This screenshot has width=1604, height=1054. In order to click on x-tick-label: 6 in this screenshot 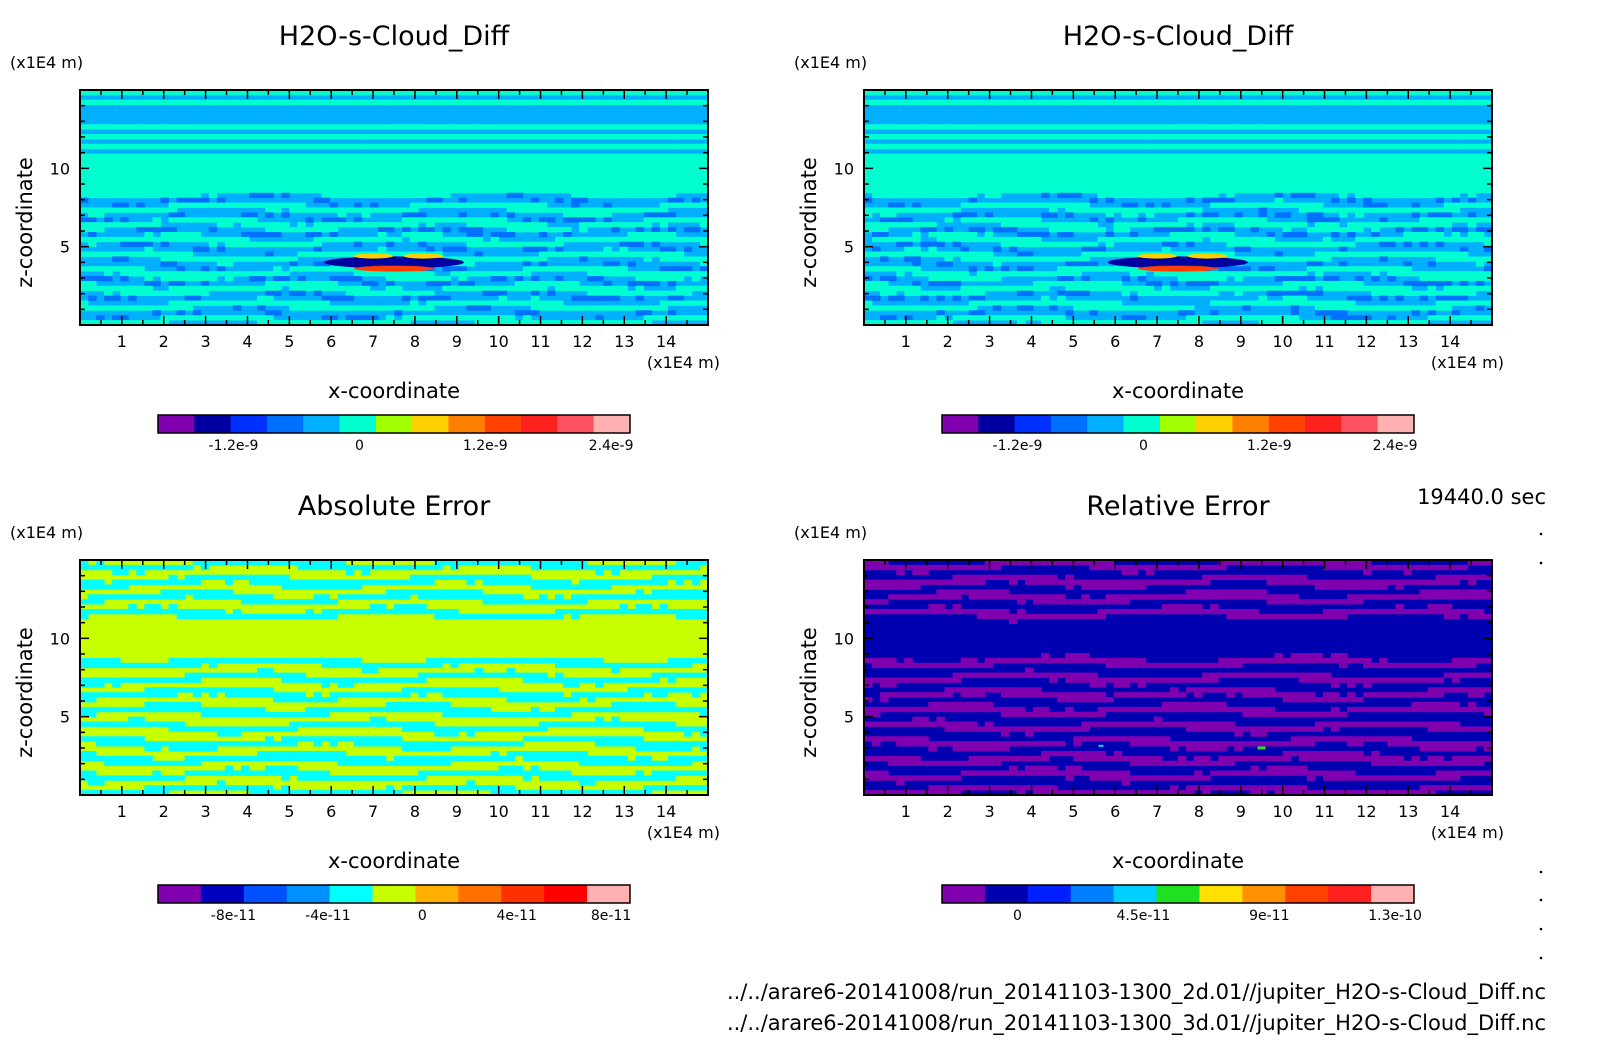, I will do `click(1115, 341)`.